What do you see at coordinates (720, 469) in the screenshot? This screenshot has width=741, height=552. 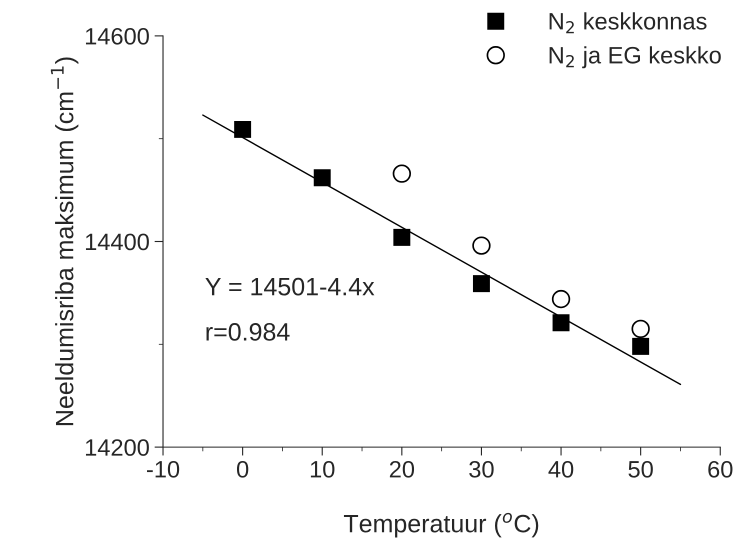 I see `x-tick-label: 60` at bounding box center [720, 469].